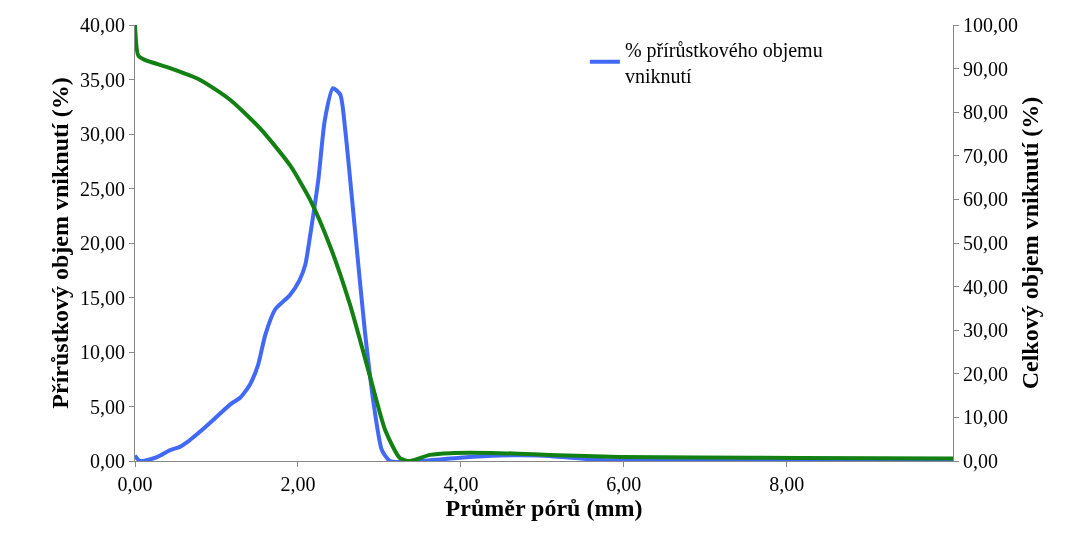 The image size is (1090, 541). I want to click on y-tick-label: 0,00, so click(107, 461).